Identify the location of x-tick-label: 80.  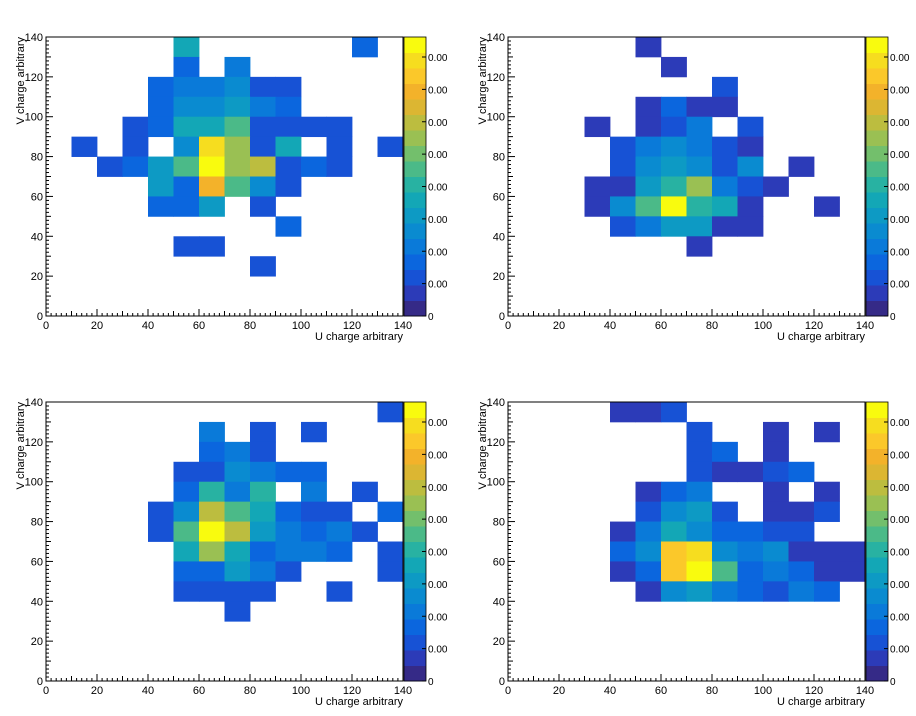
(712, 326).